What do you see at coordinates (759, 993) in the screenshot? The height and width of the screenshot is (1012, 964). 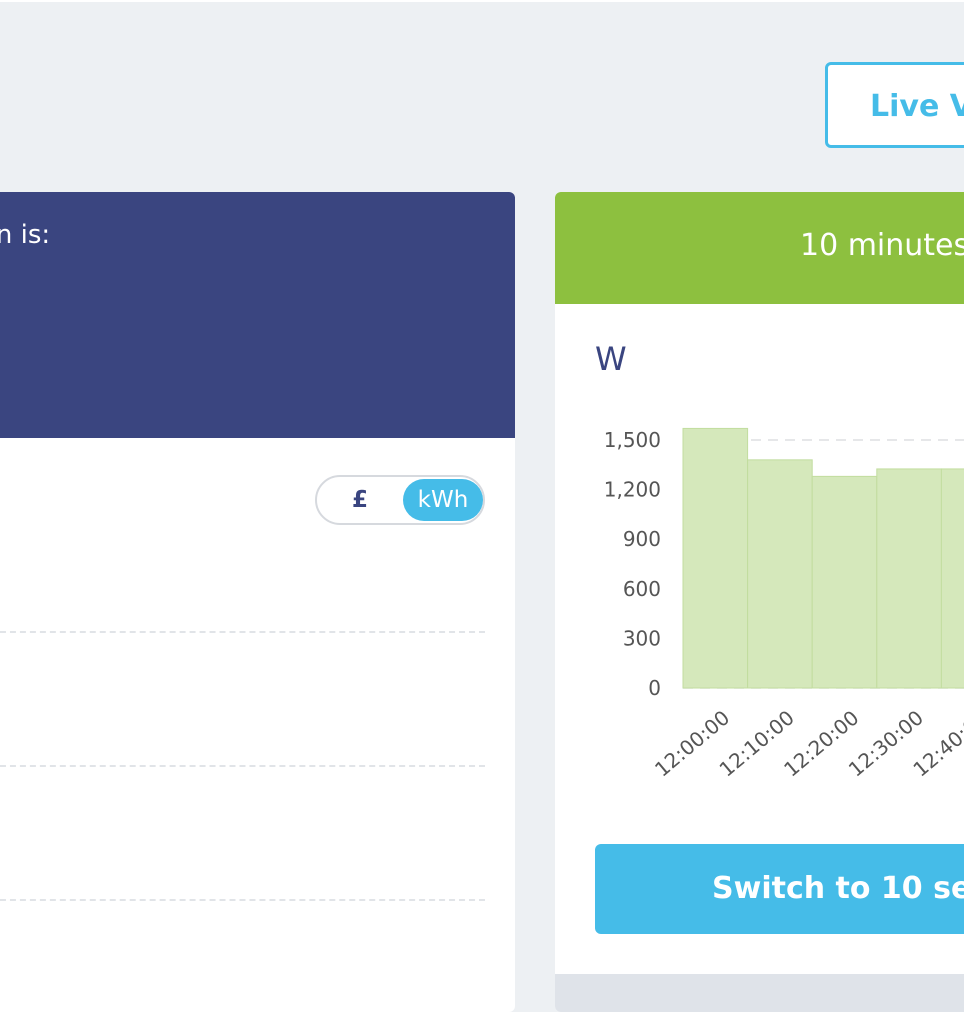 I see `chart-card-footer` at bounding box center [759, 993].